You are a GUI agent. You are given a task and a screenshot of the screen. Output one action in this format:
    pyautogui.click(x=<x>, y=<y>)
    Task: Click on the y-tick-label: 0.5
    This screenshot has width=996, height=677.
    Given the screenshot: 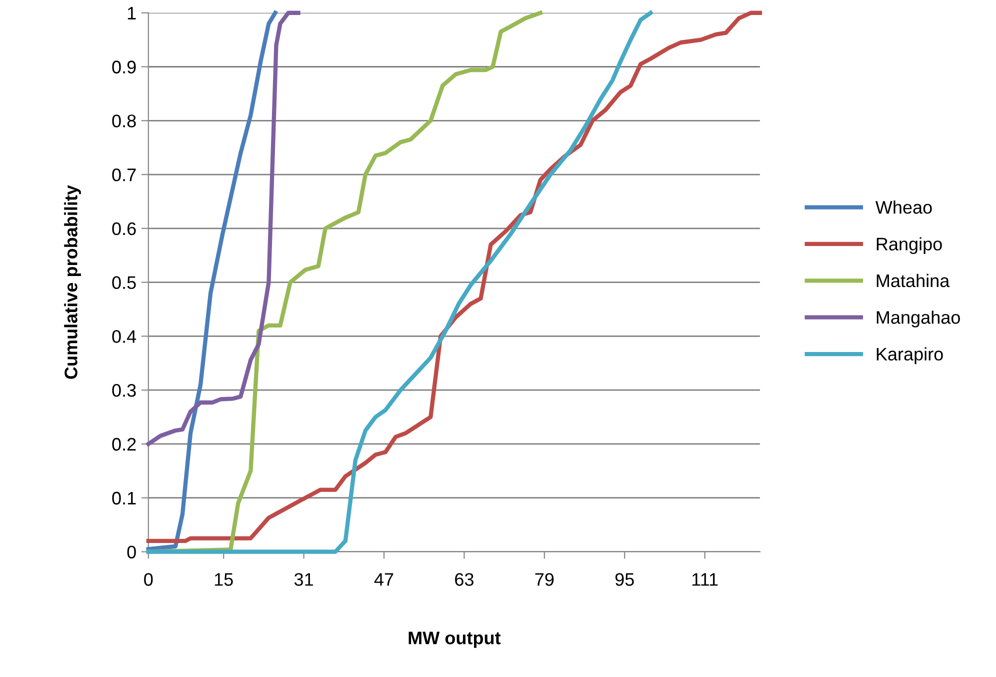 What is the action you would take?
    pyautogui.click(x=124, y=283)
    